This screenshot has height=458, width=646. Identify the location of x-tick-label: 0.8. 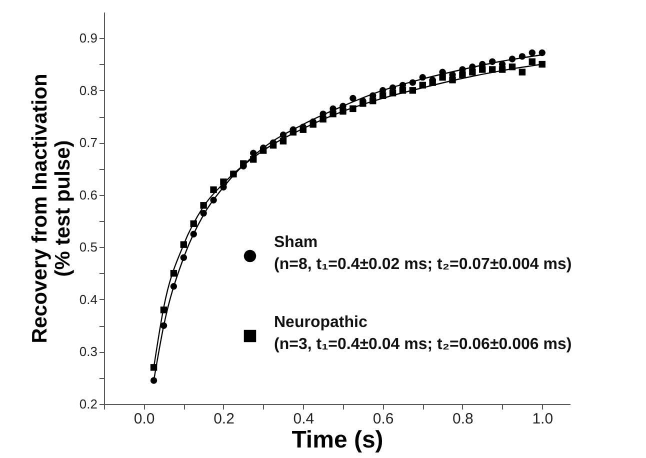
(463, 419).